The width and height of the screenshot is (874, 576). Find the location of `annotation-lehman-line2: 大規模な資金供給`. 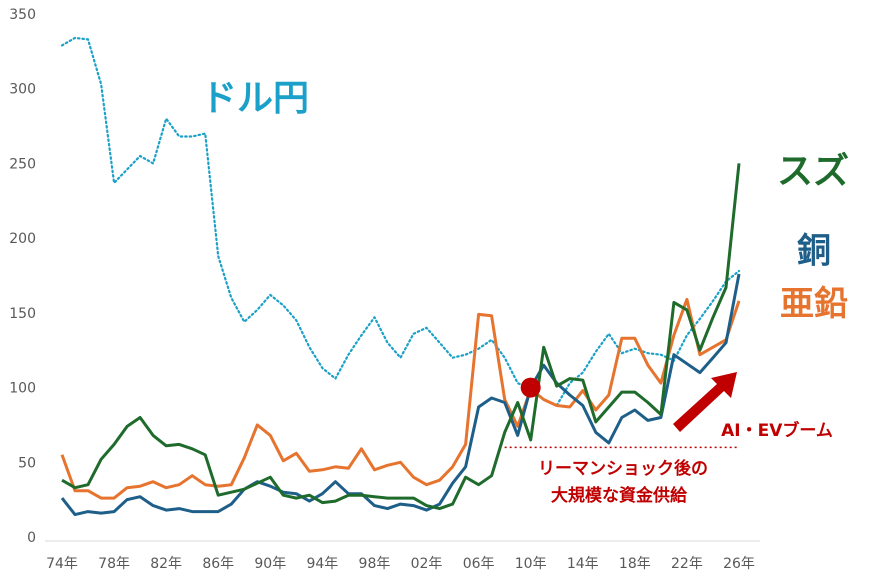

annotation-lehman-line2: 大規模な資金供給 is located at coordinates (619, 495).